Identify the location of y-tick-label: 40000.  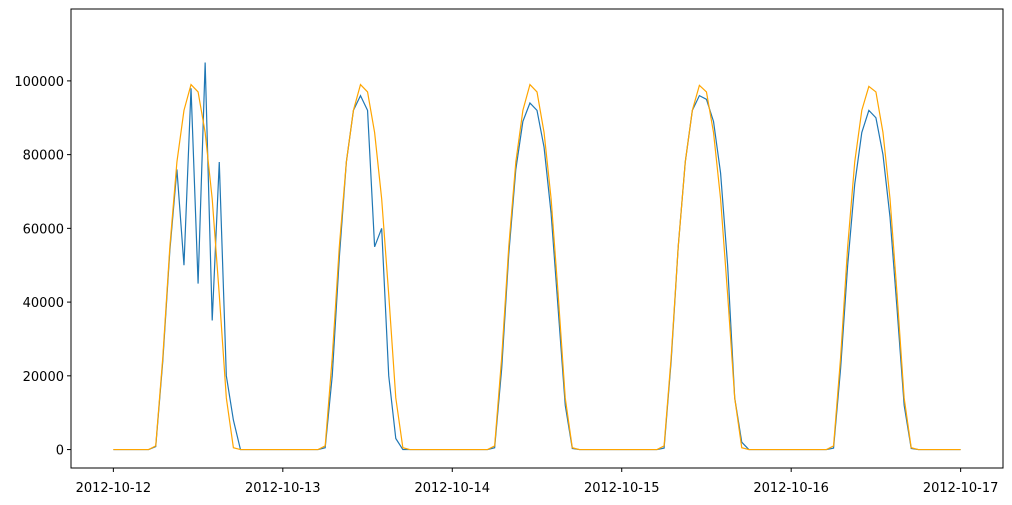
(43, 303).